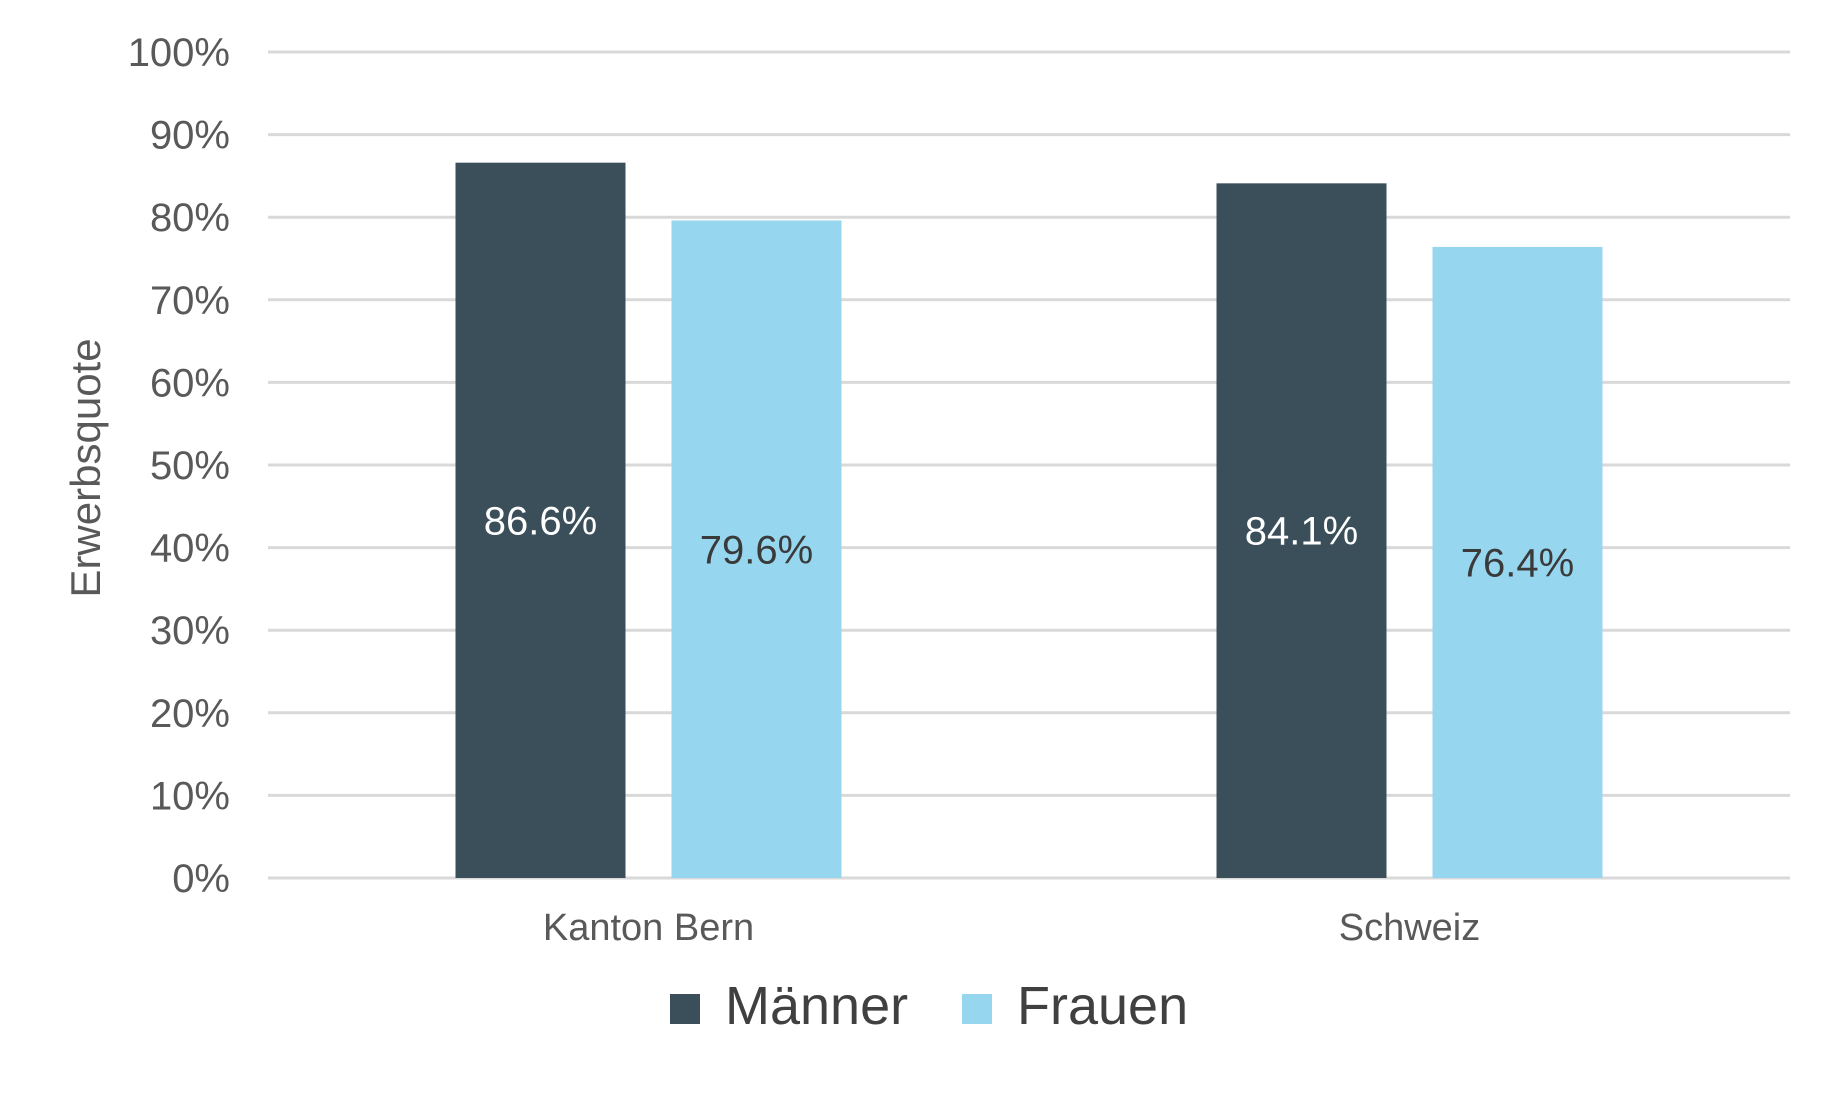 This screenshot has width=1831, height=1097. Describe the element at coordinates (648, 928) in the screenshot. I see `x-tick-label: Kanton Bern` at that location.